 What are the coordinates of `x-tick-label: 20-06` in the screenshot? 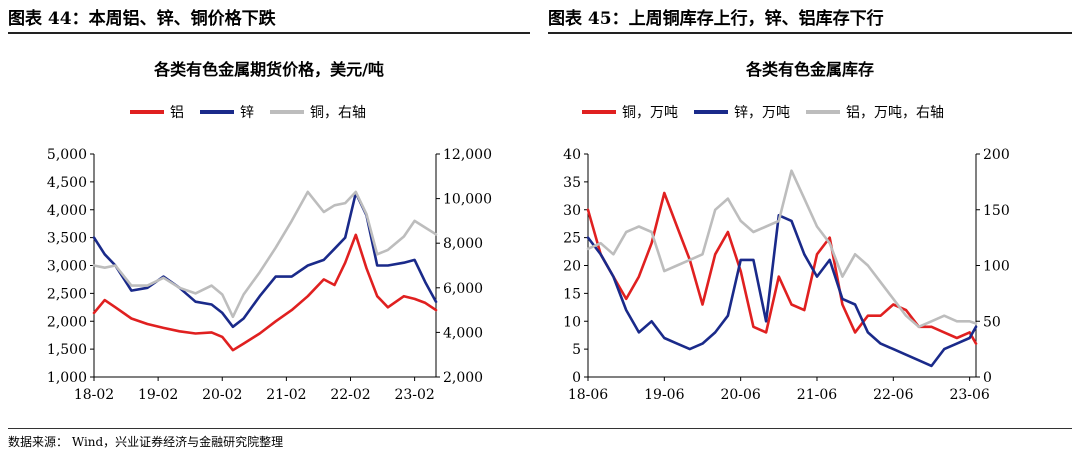 It's located at (740, 395).